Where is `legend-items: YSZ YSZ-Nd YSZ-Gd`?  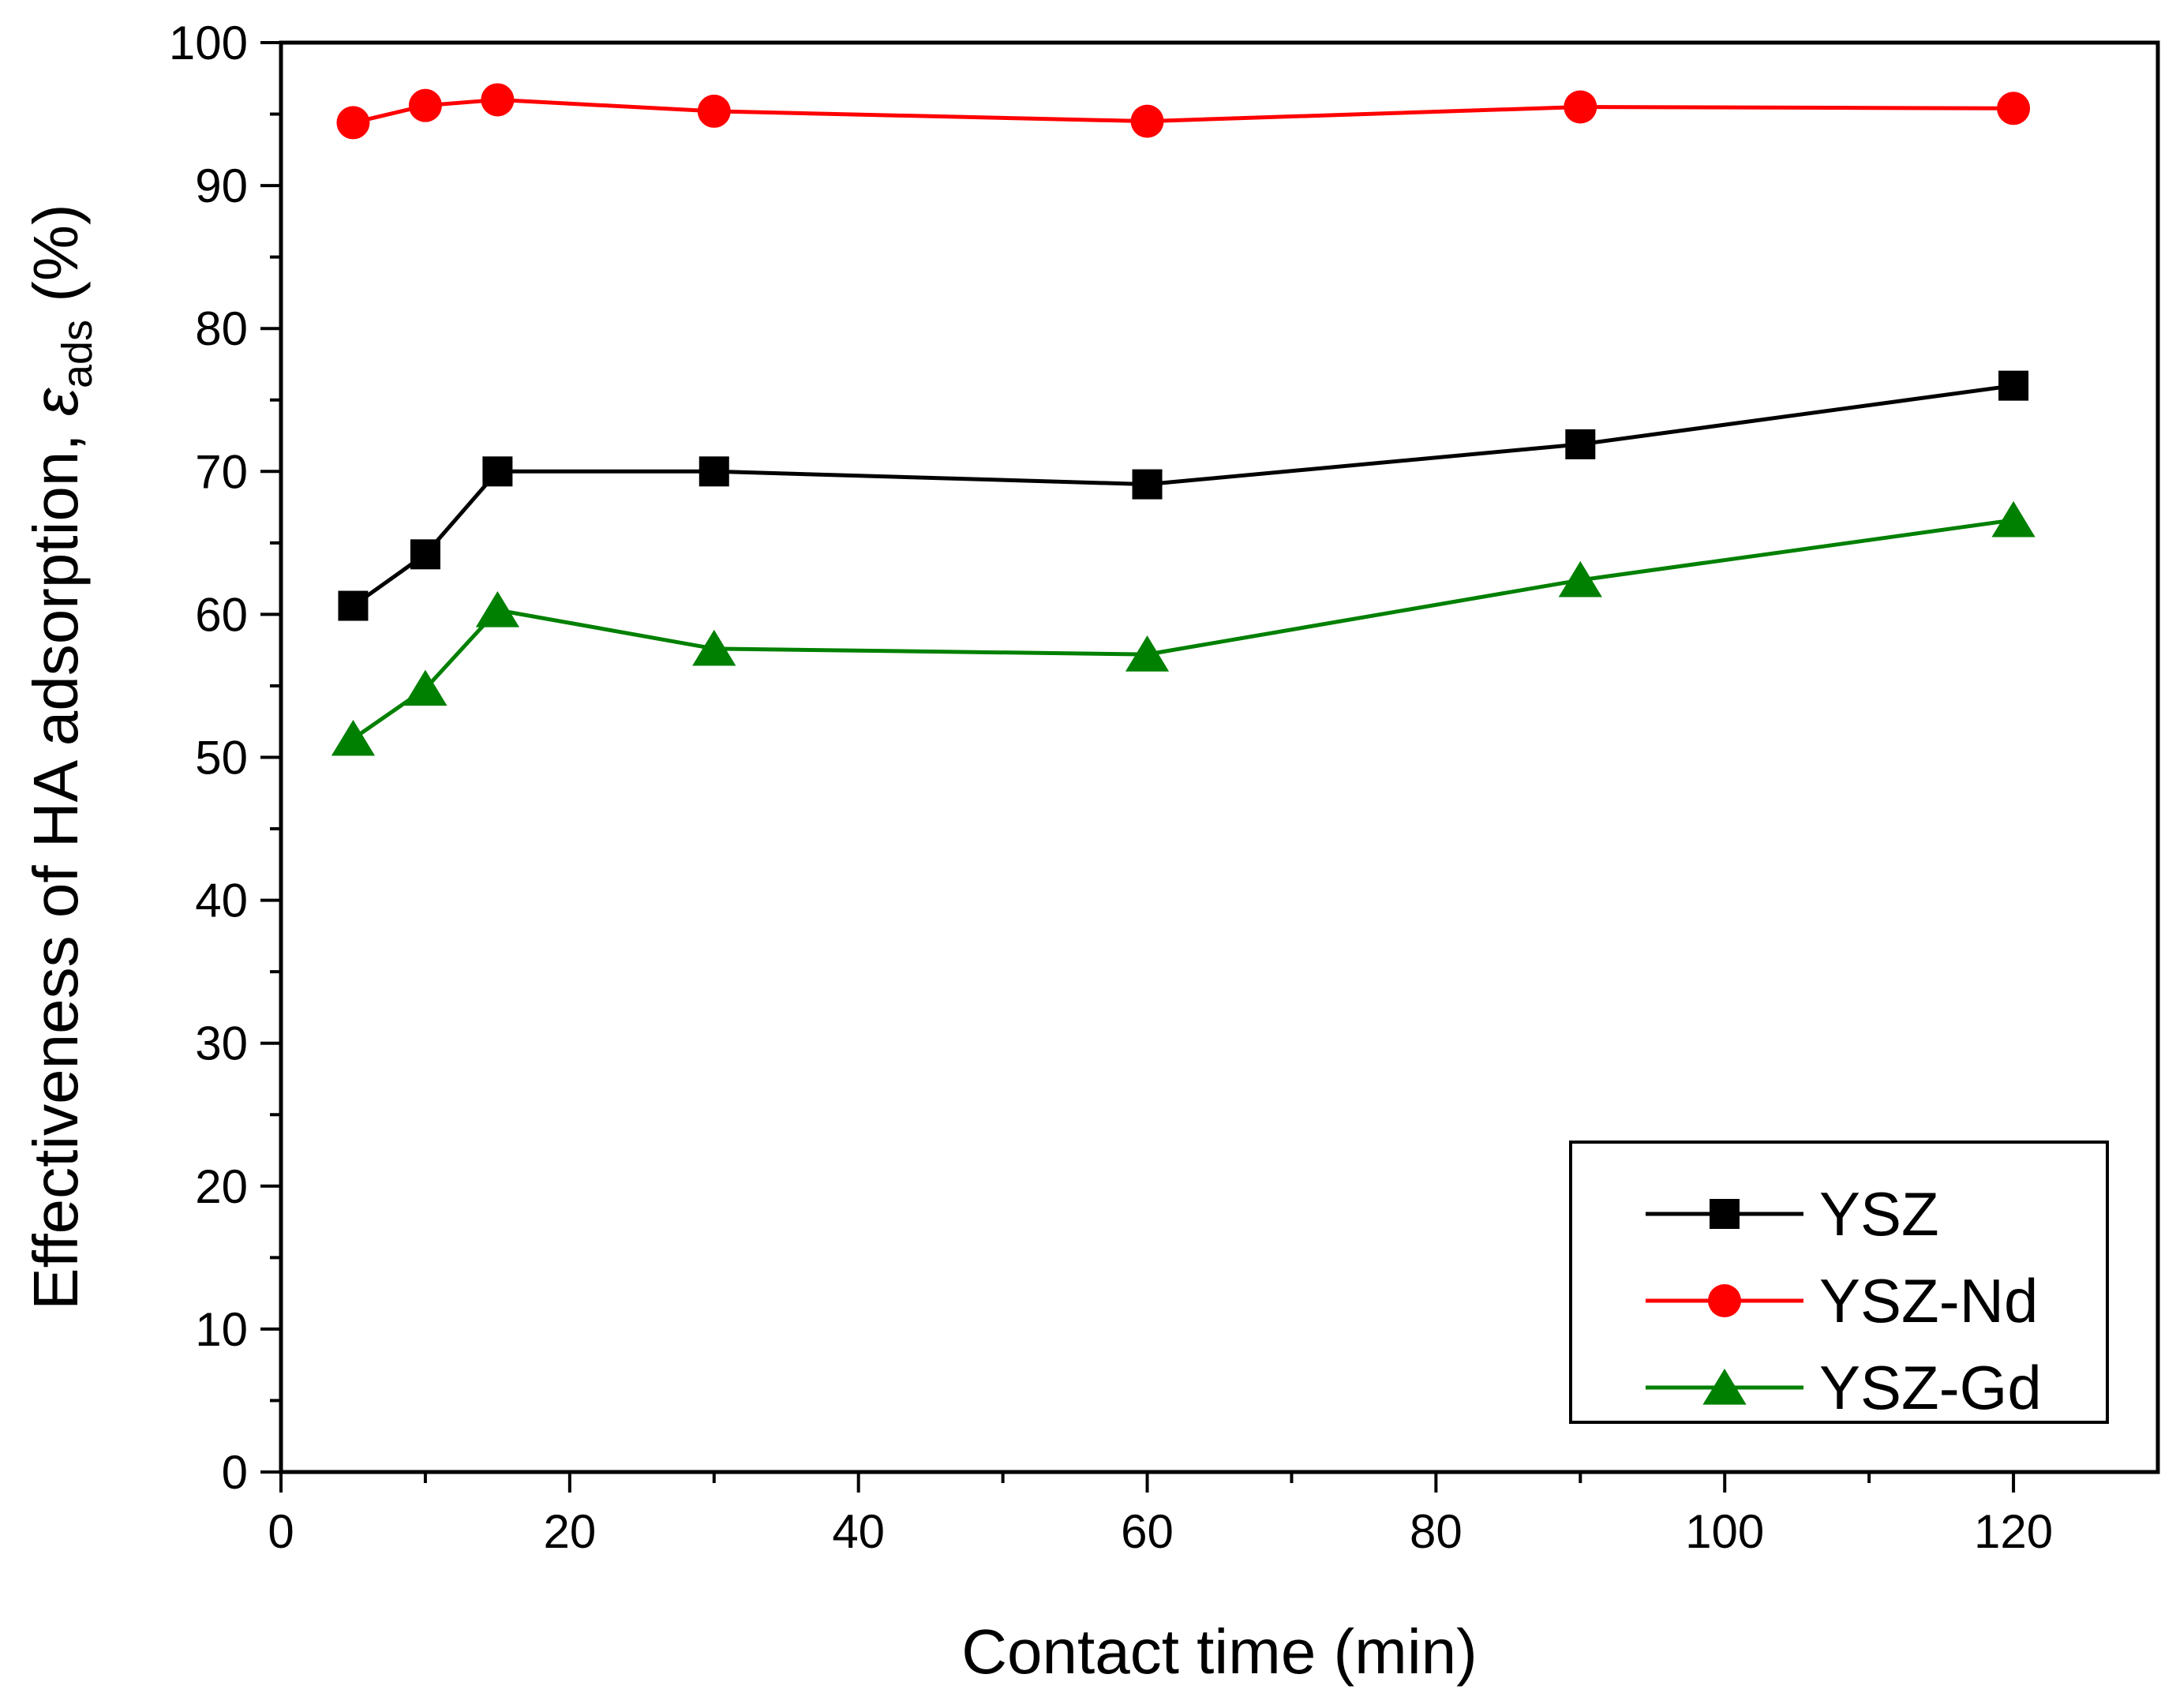 legend-items: YSZ YSZ-Nd YSZ-Gd is located at coordinates (1844, 1301).